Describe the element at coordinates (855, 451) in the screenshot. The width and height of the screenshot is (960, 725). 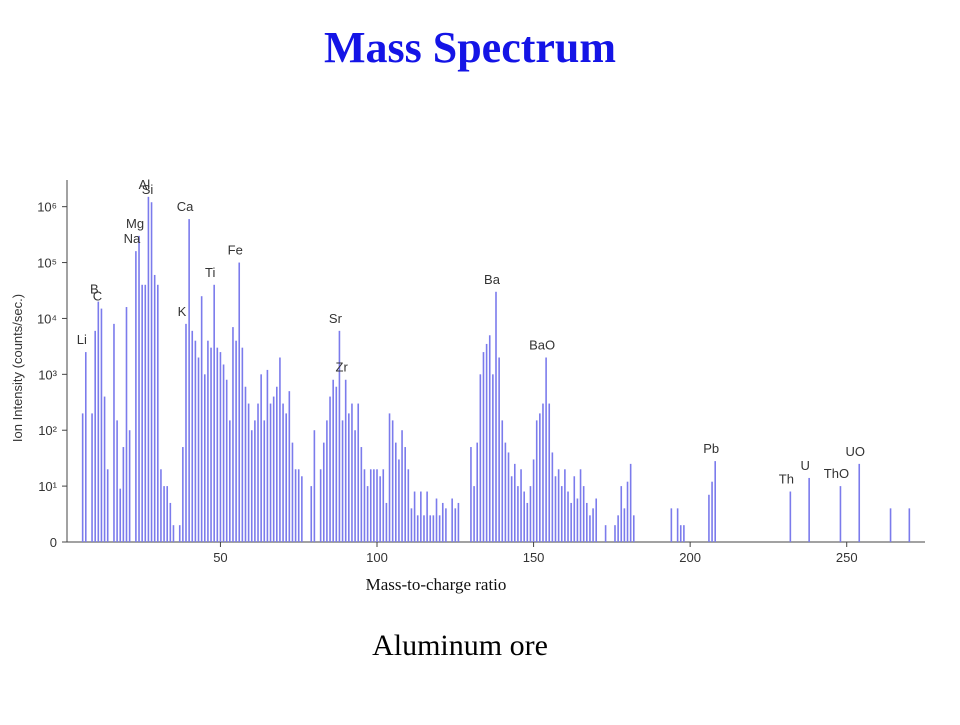
I see `peak-label: UO` at that location.